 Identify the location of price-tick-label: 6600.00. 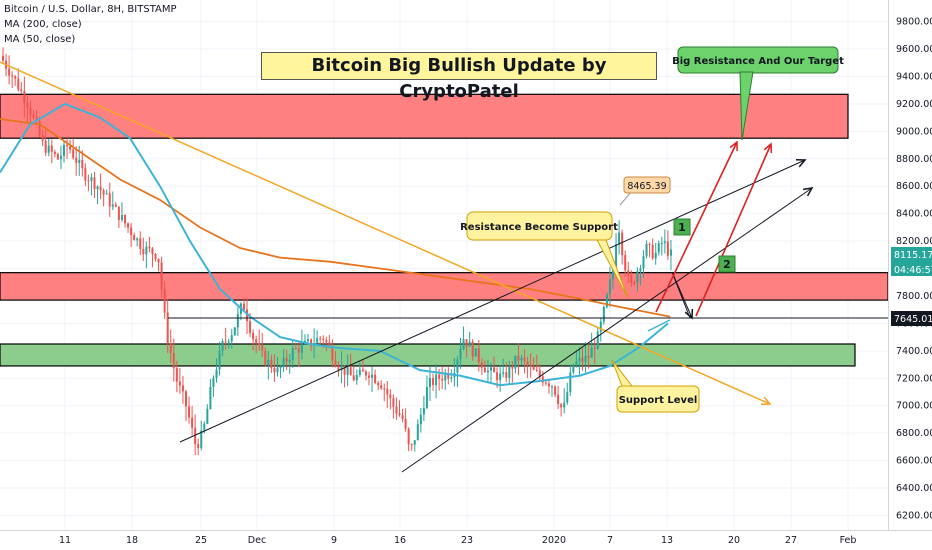
(914, 461).